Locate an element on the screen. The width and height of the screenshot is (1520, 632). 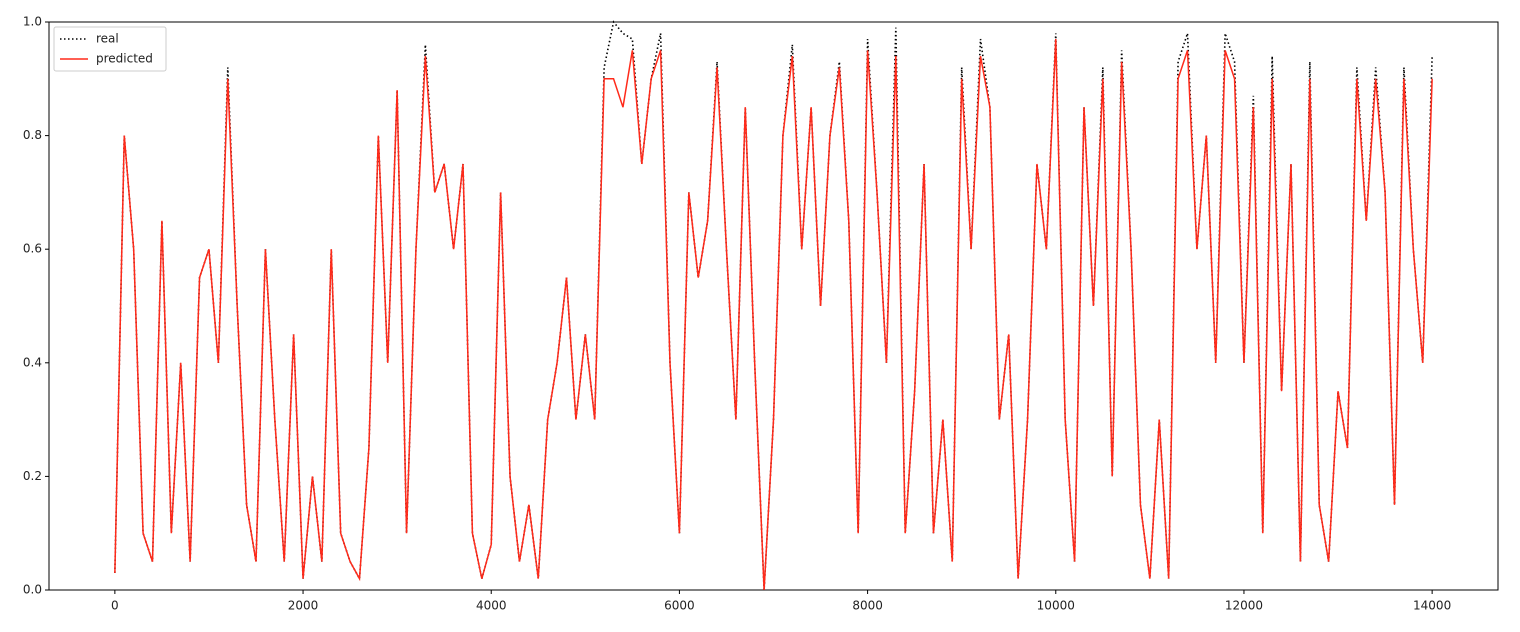
legend-label: real is located at coordinates (107, 39).